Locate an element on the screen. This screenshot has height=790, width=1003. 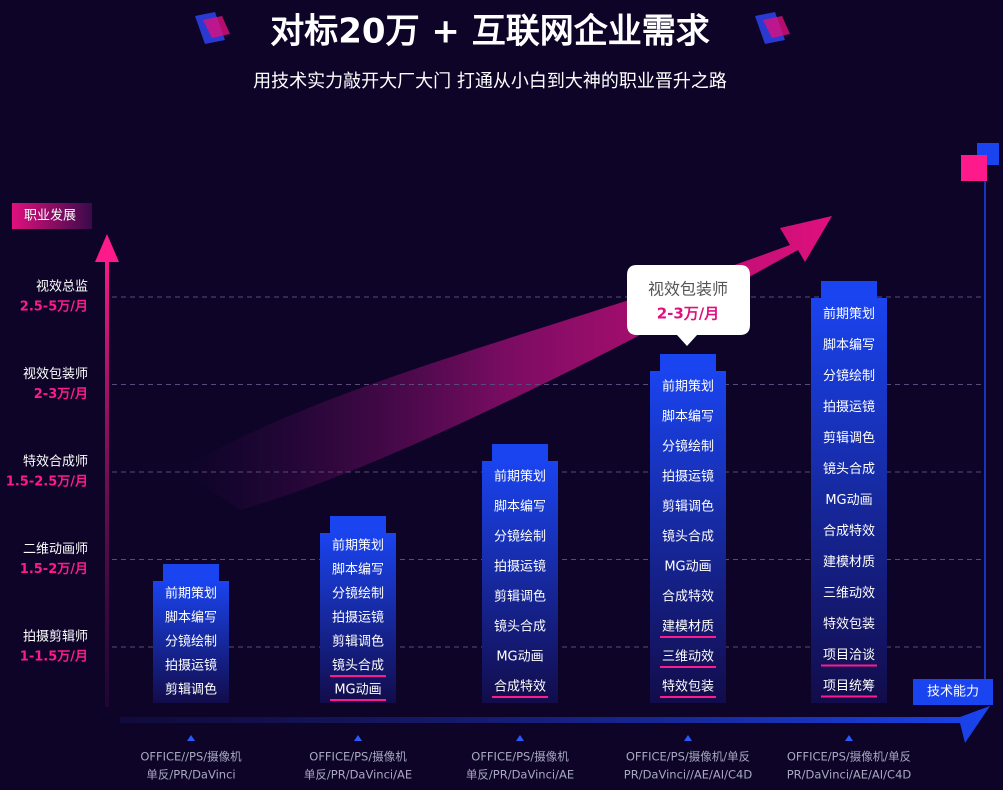
x-axis-label-box is located at coordinates (953, 692).